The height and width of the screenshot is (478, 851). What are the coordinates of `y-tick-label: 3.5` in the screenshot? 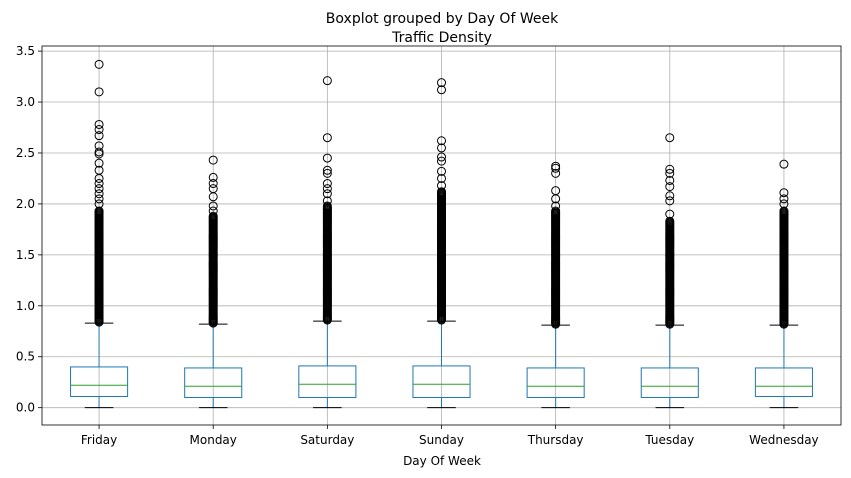 It's located at (25, 51).